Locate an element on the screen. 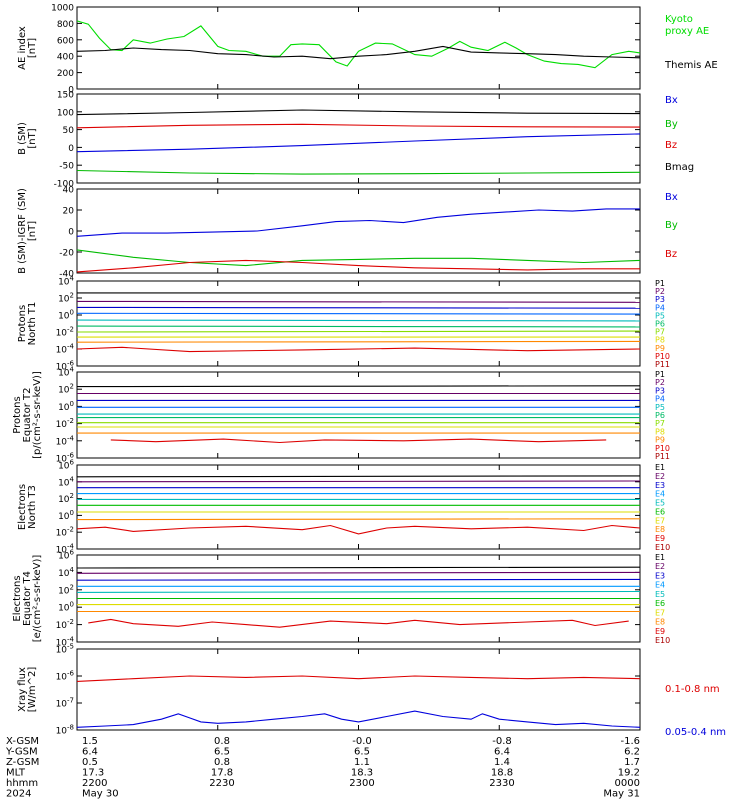 The width and height of the screenshot is (750, 804). legend-item: P6 is located at coordinates (660, 415).